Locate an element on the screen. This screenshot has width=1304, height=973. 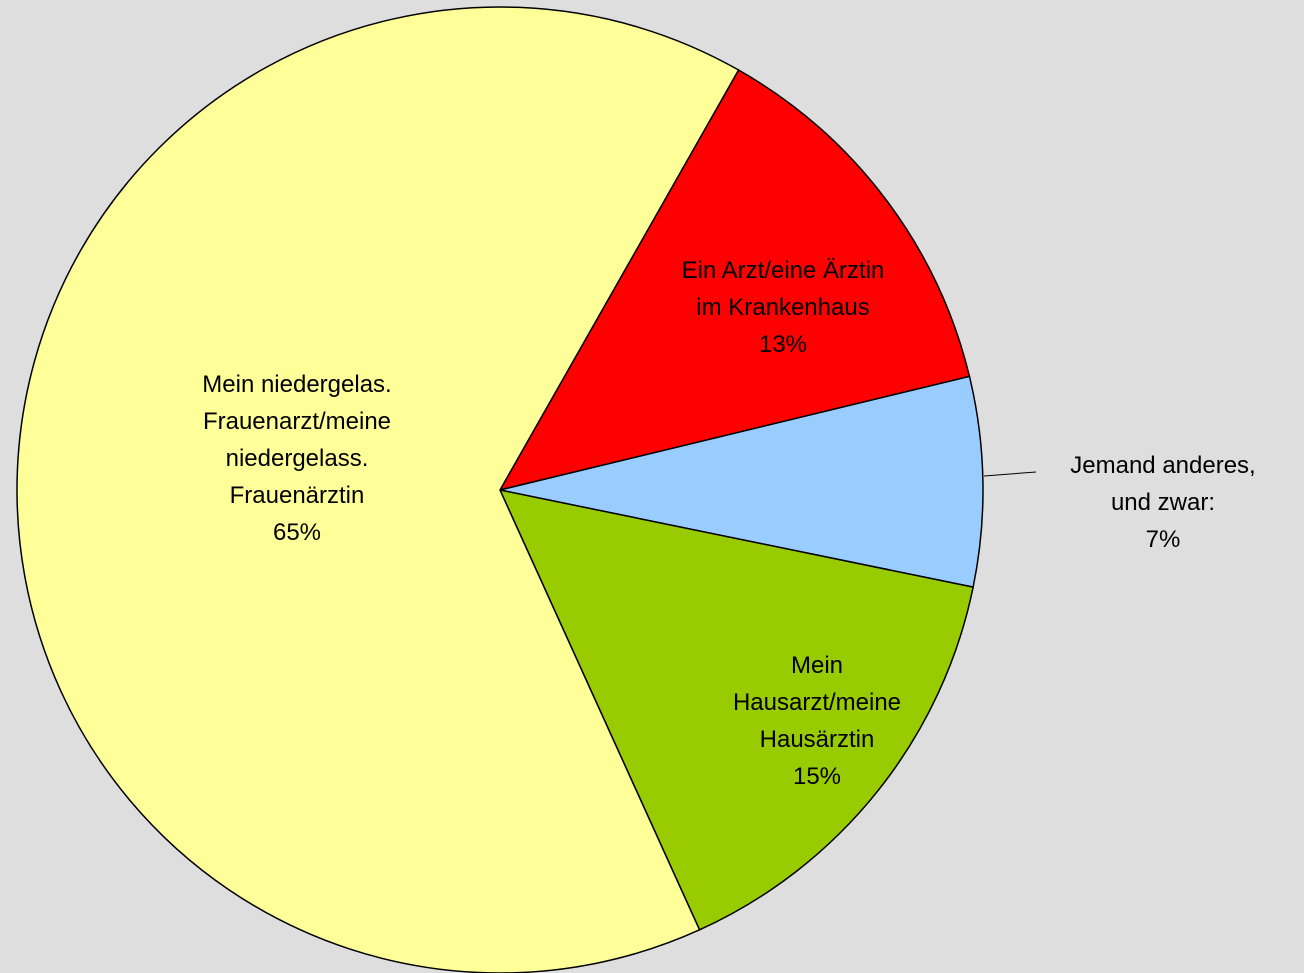
slice-value: 7% is located at coordinates (1163, 539).